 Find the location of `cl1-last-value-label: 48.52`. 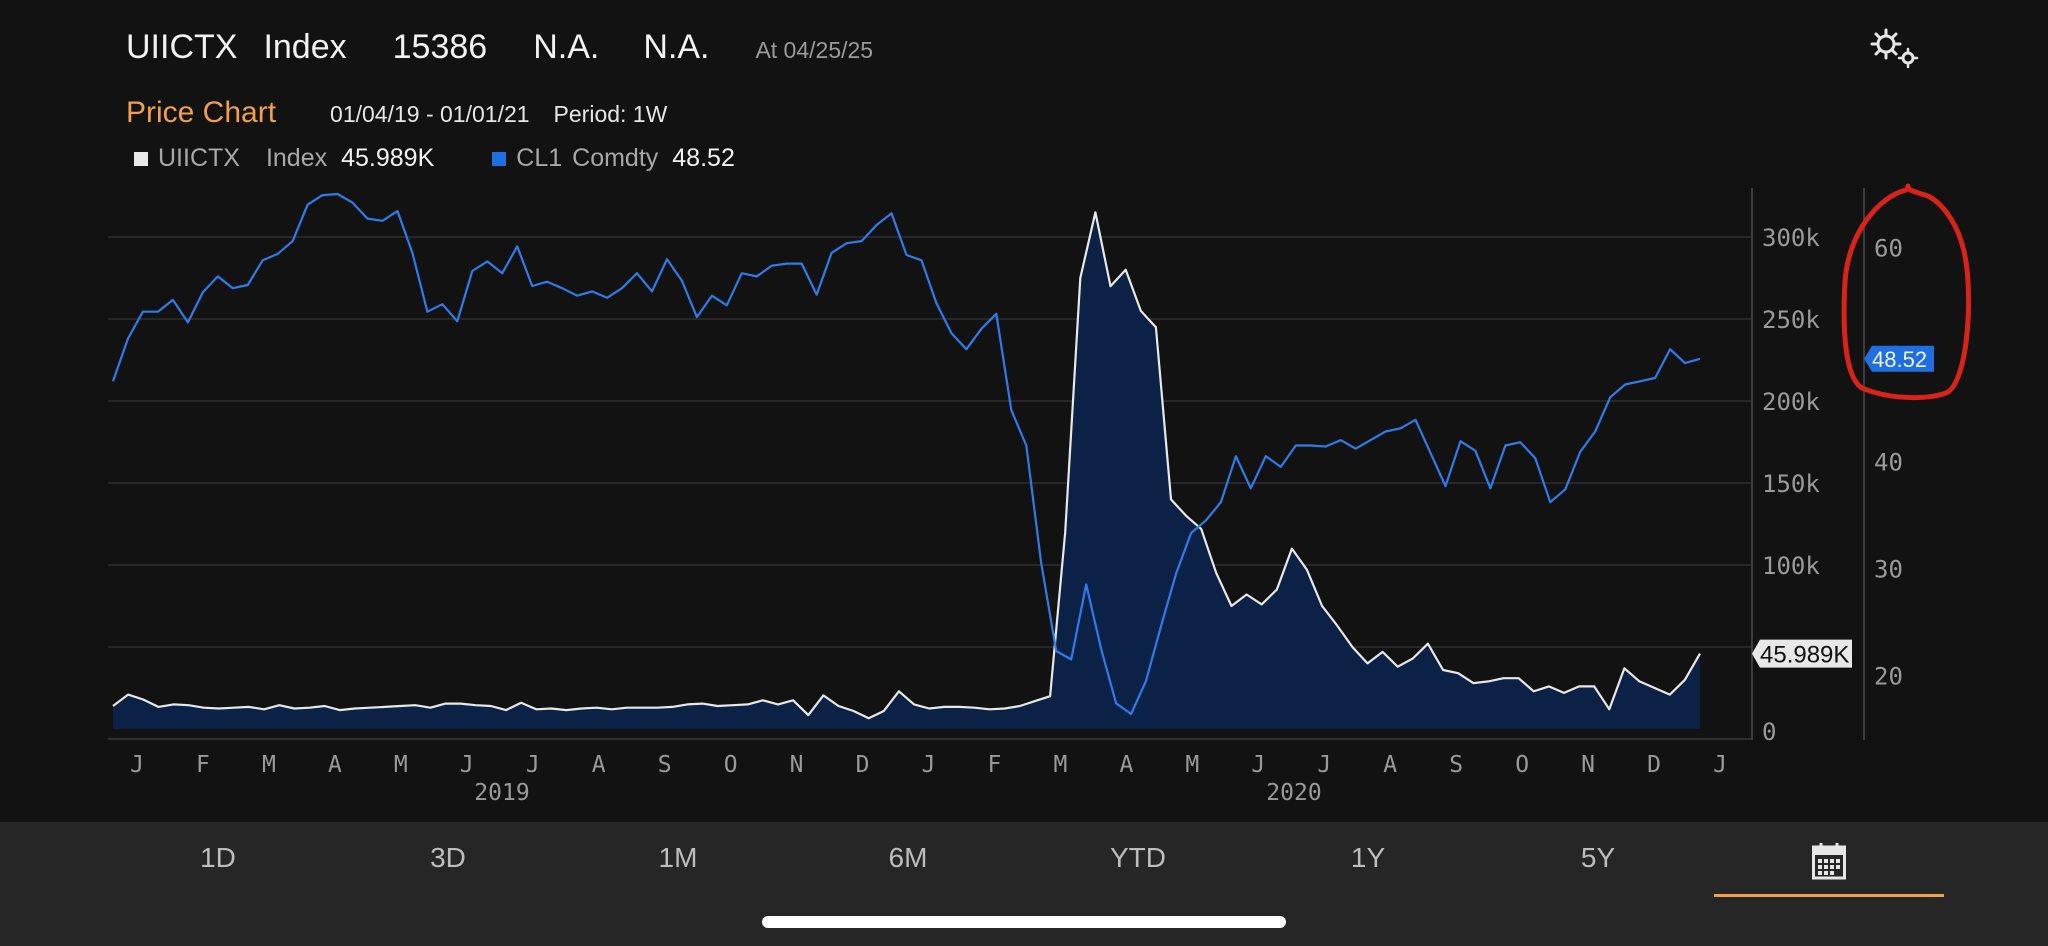

cl1-last-value-label: 48.52 is located at coordinates (1899, 359).